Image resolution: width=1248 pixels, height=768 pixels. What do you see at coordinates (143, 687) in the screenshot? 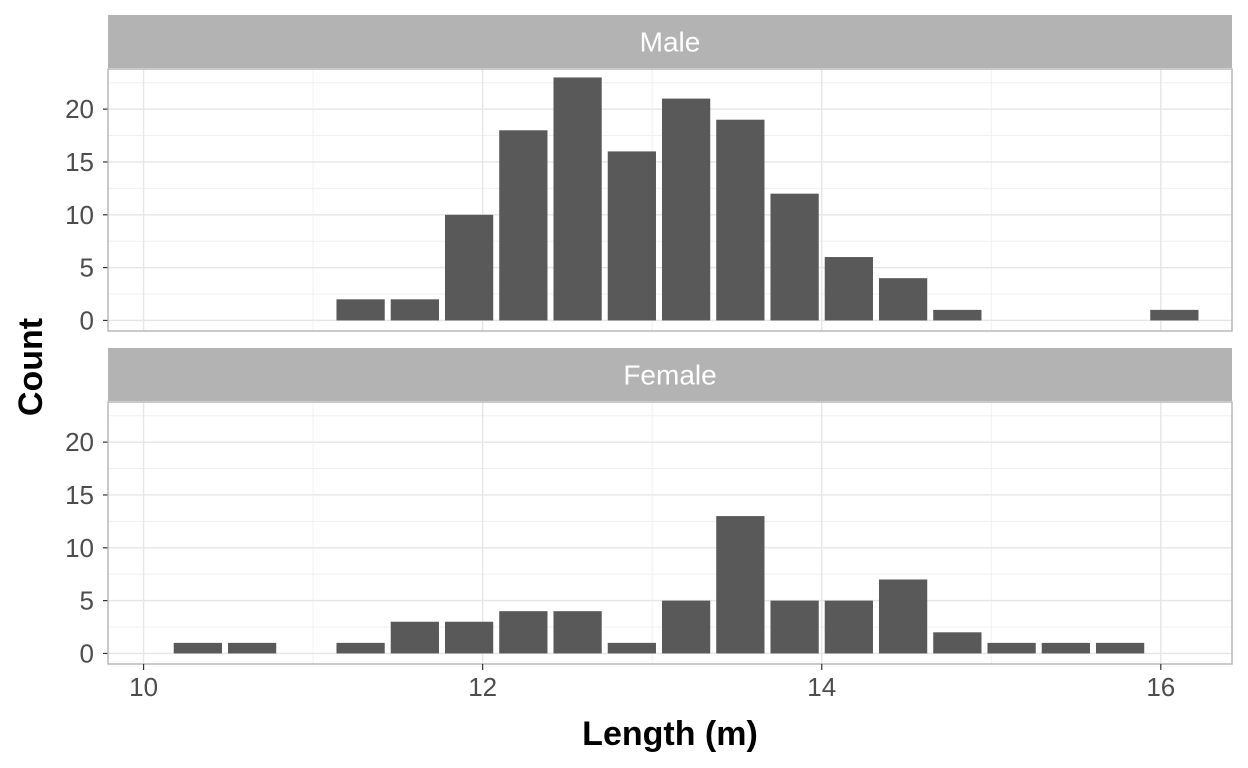
I see `x-tick-label: 10` at bounding box center [143, 687].